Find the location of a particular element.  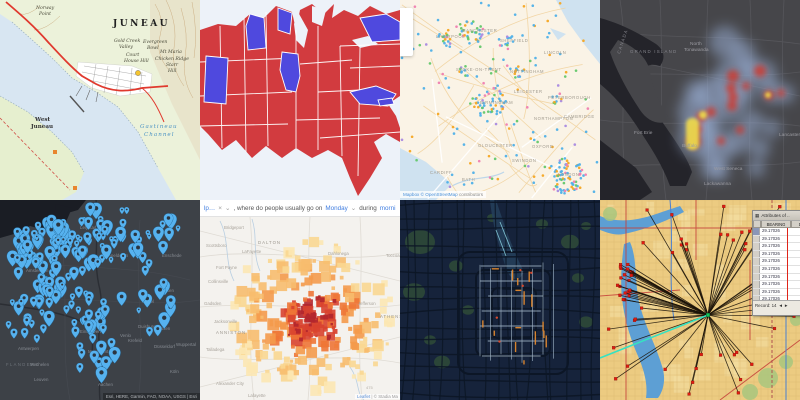

day-select: Monday is located at coordinates (336, 208).